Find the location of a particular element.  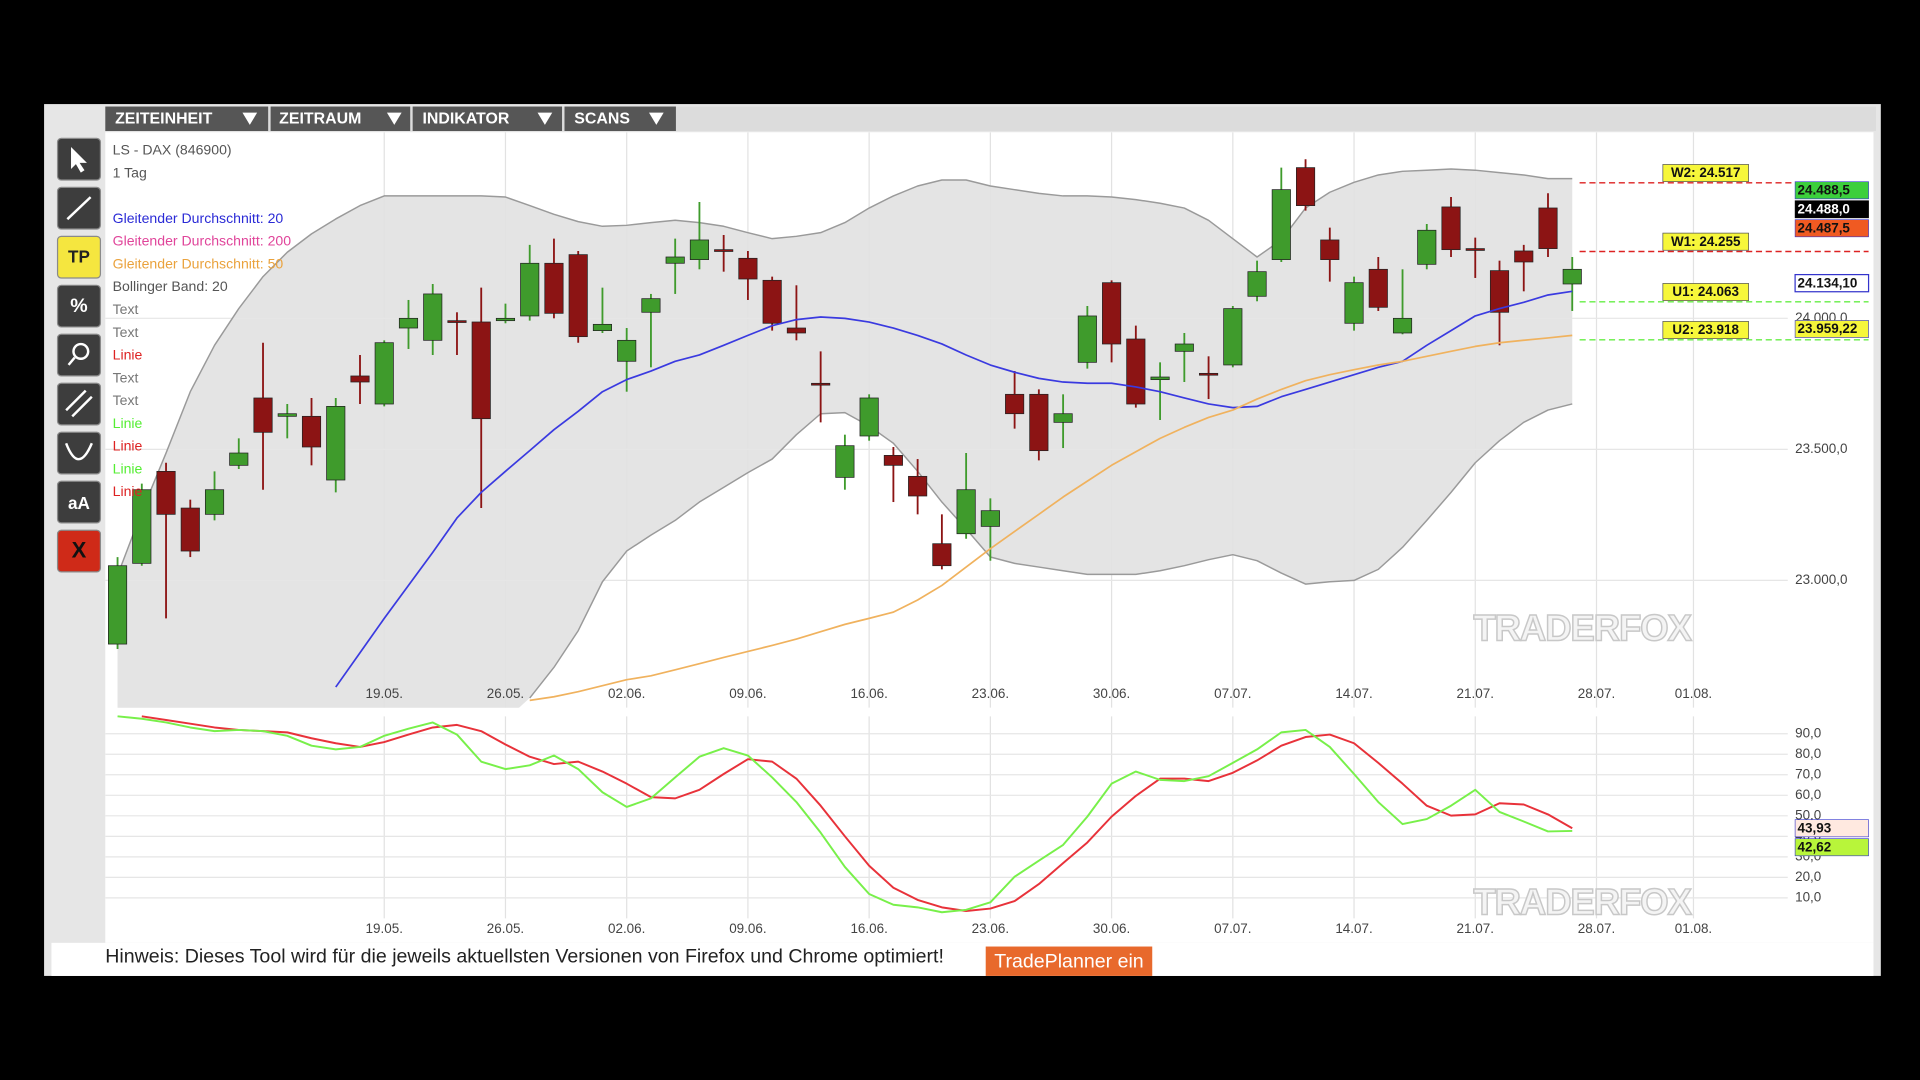

tool-percent: % is located at coordinates (79, 306).